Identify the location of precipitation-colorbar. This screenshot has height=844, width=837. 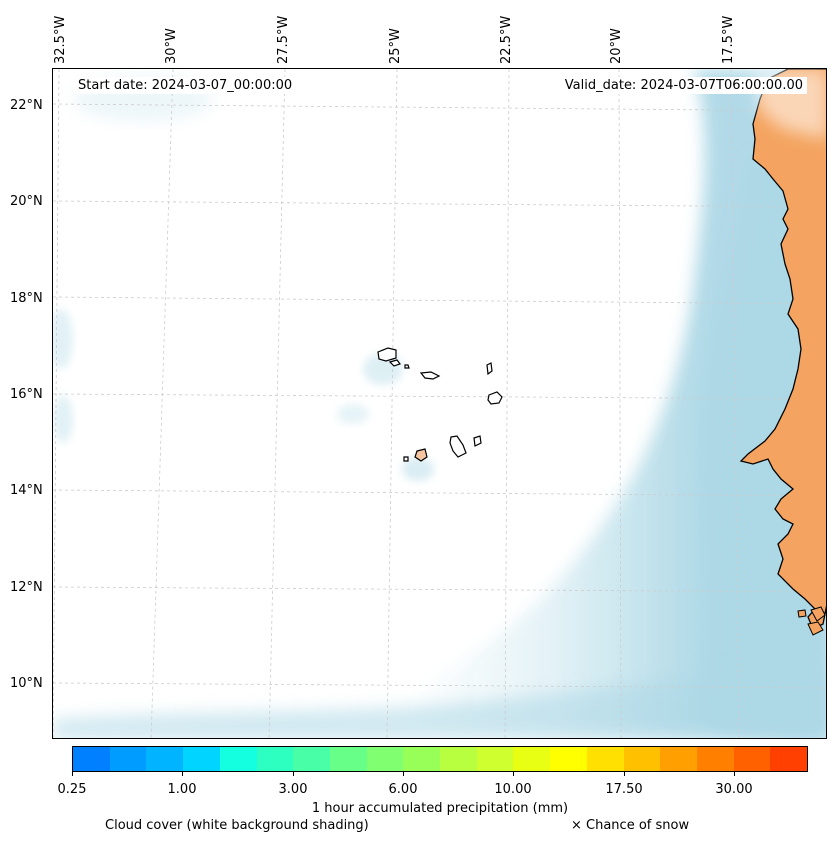
(440, 759).